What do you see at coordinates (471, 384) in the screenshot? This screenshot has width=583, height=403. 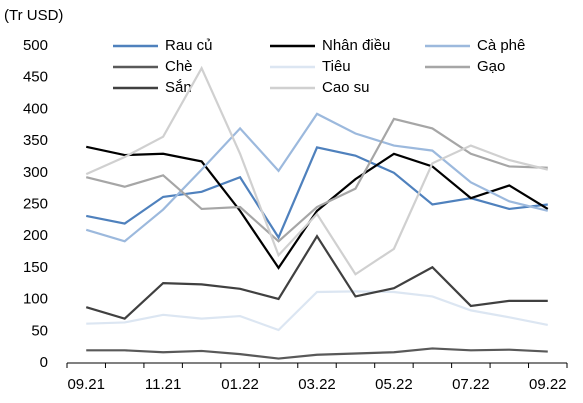 I see `x-tick-label: 07.22` at bounding box center [471, 384].